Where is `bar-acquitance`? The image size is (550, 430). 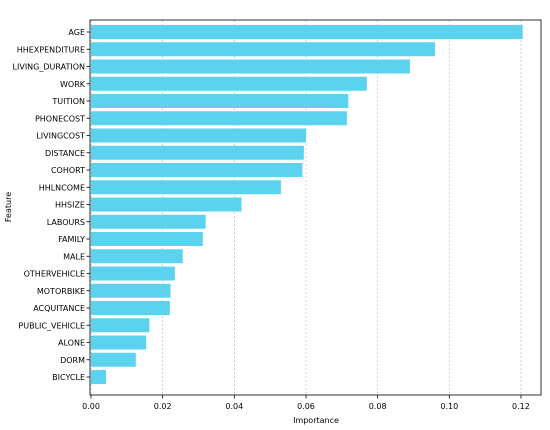 bar-acquitance is located at coordinates (130, 308).